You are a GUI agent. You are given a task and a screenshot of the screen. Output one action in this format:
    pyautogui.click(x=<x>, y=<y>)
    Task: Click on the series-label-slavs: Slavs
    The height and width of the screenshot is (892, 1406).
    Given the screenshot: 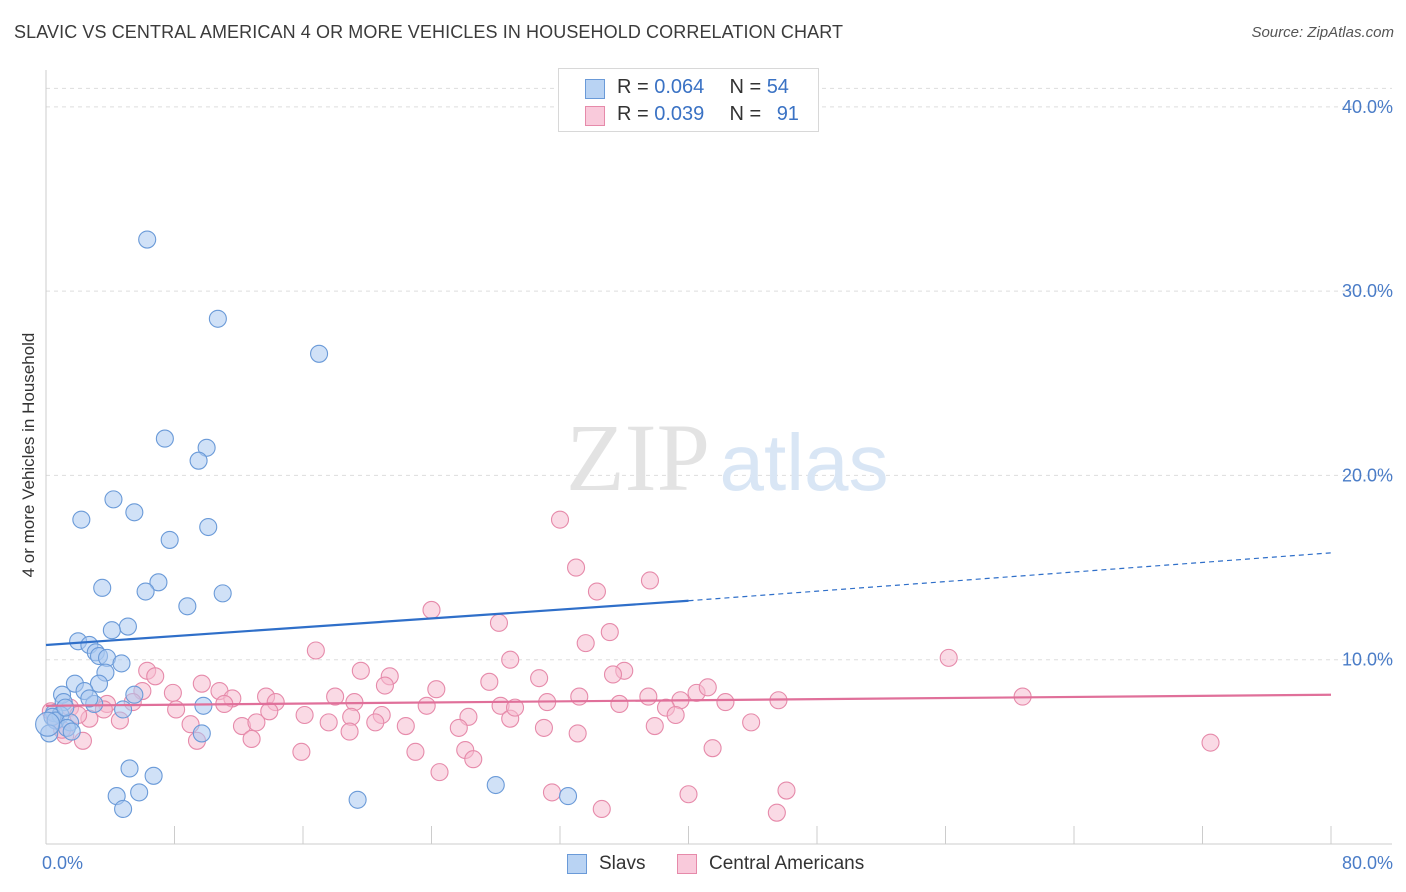 What is the action you would take?
    pyautogui.click(x=622, y=863)
    